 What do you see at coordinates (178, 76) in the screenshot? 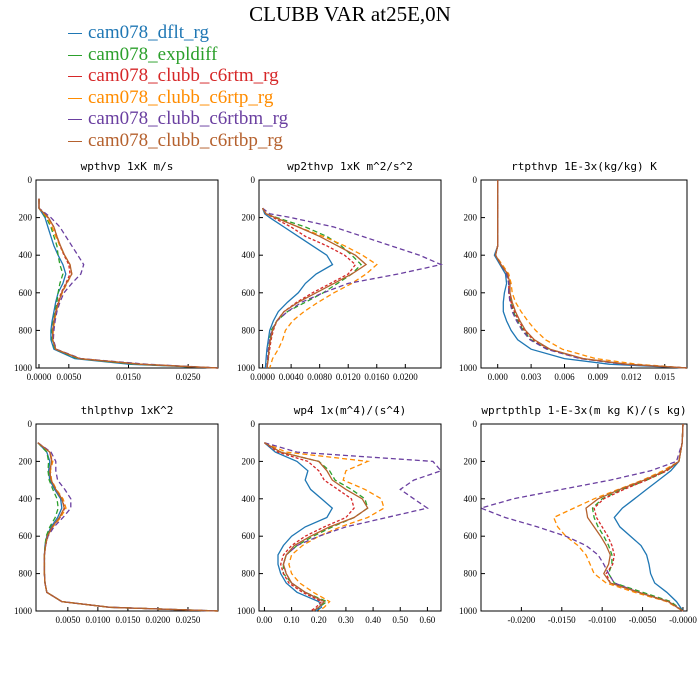
I see `legend-item: cam078_clubb_c6rtm_rg` at bounding box center [178, 76].